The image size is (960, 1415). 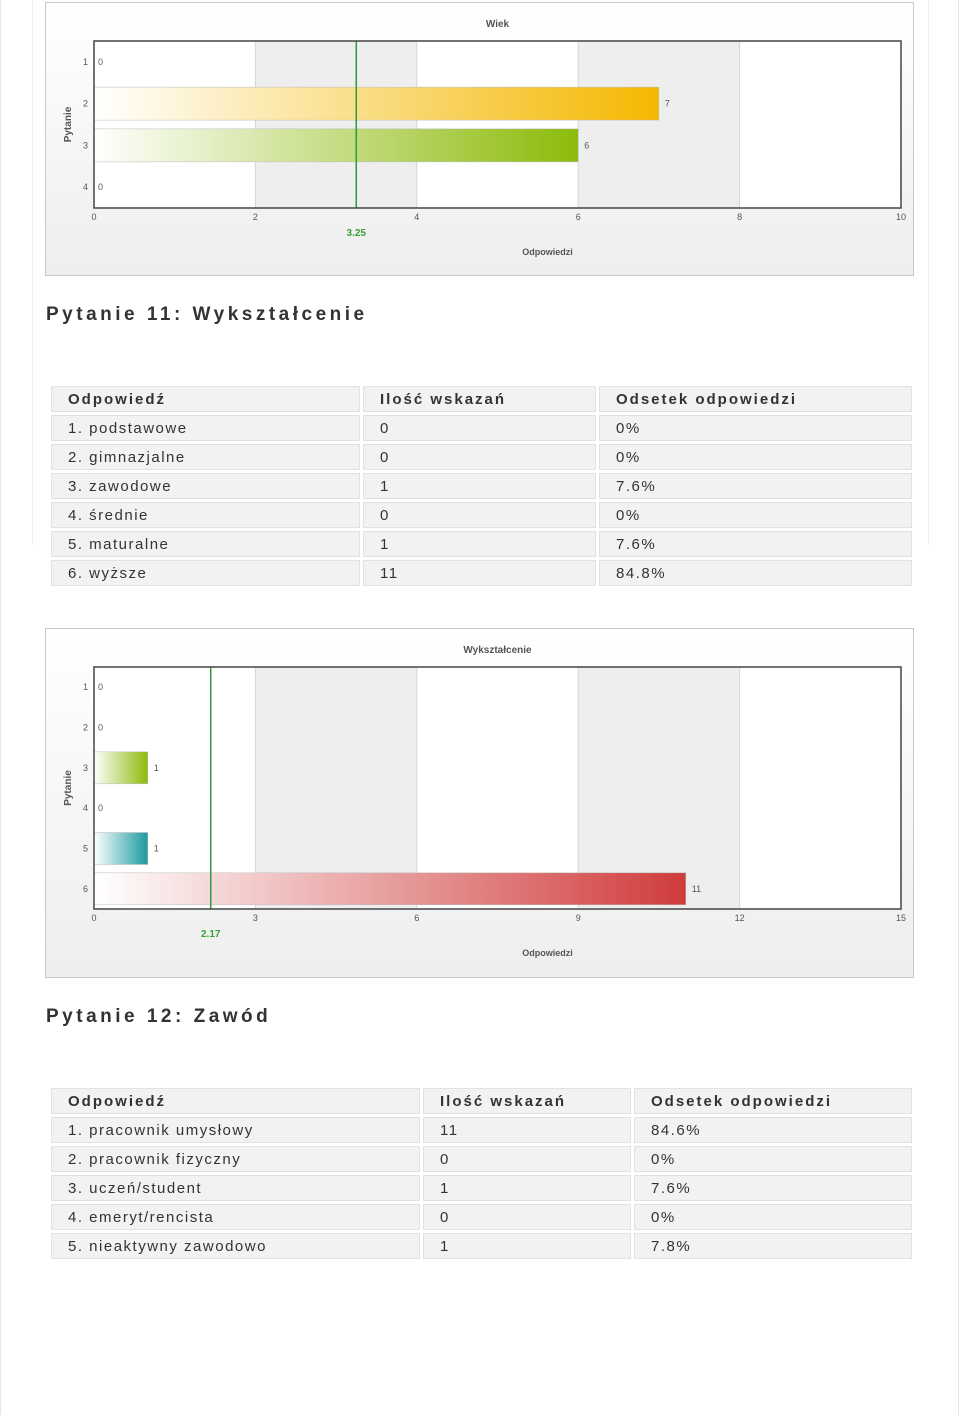 I want to click on average-label: 2.17, so click(x=211, y=934).